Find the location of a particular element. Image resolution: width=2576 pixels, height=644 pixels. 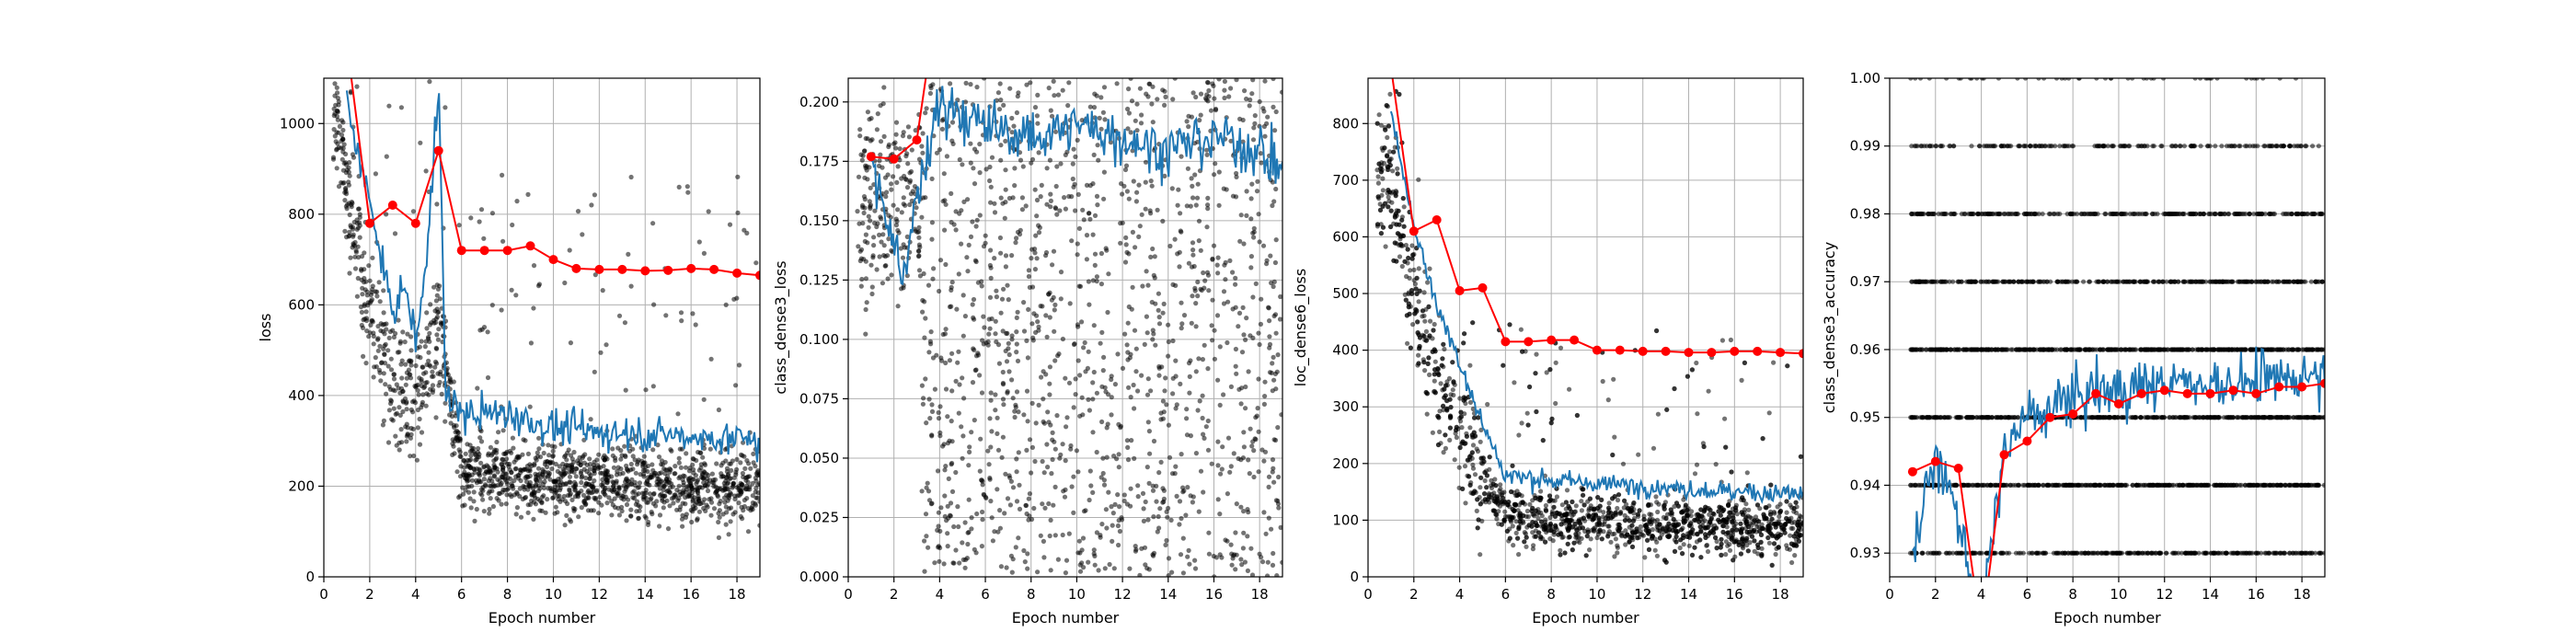

x-tick-label: 0 is located at coordinates (848, 594).